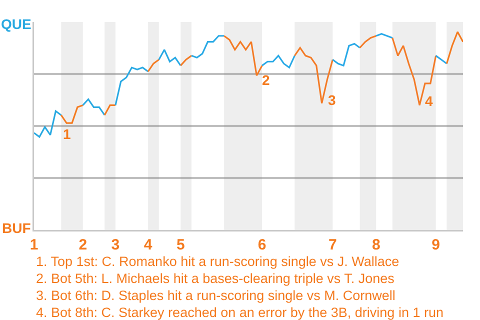 The image size is (480, 320). I want to click on annotation: 4, so click(429, 101).